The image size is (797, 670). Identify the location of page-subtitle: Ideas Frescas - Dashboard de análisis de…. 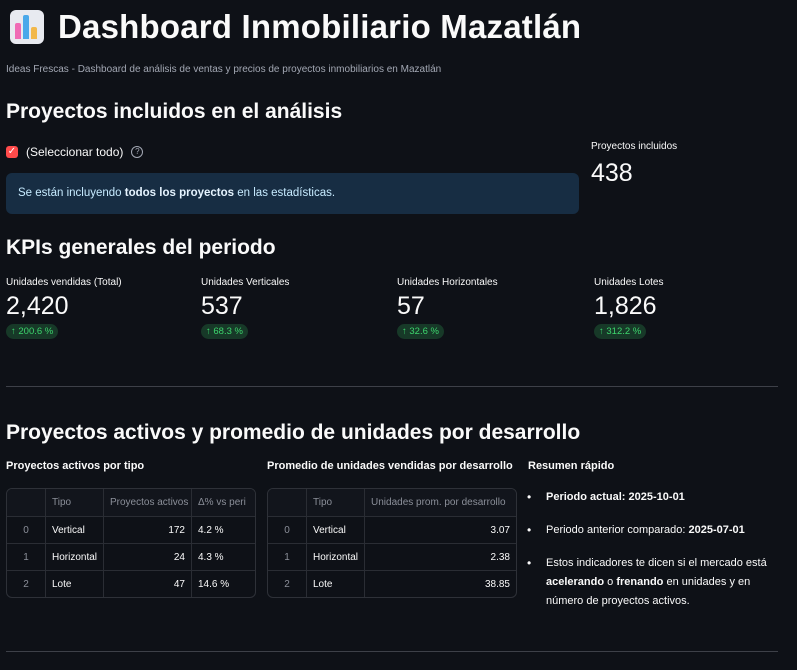
(224, 69).